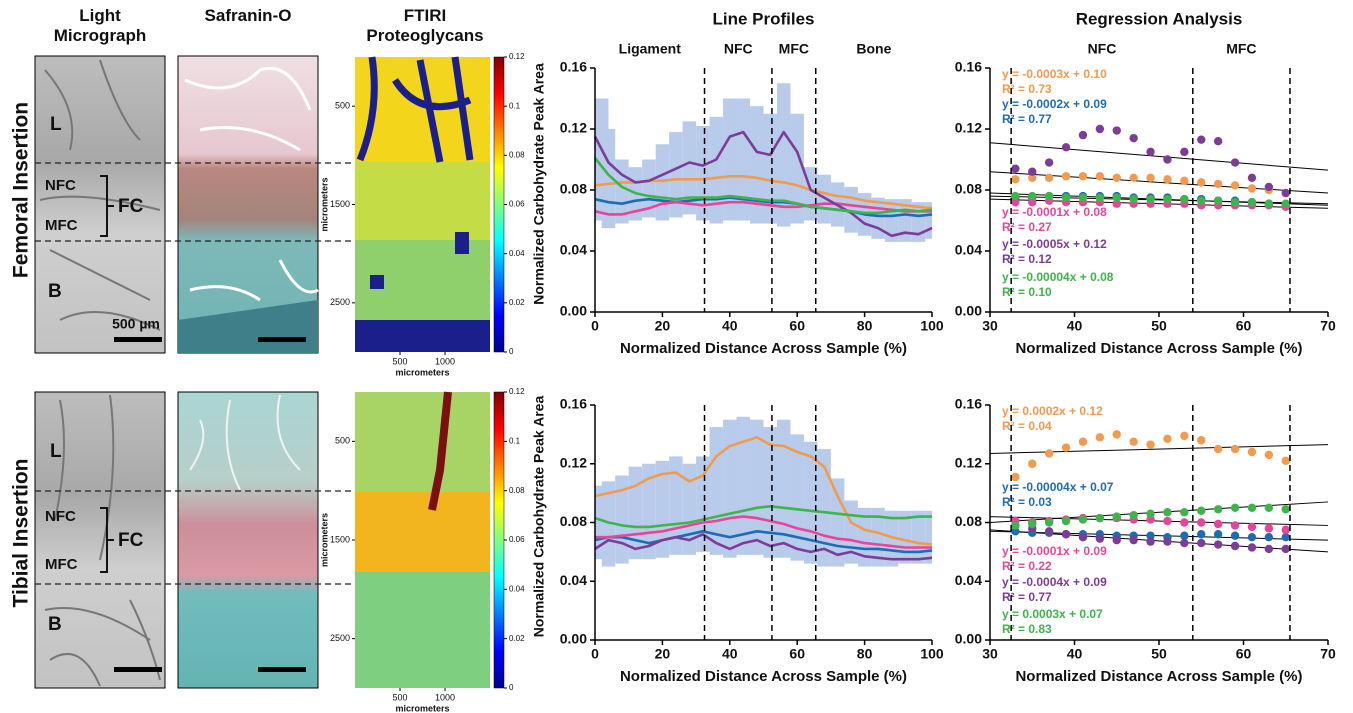 The height and width of the screenshot is (713, 1353). Describe the element at coordinates (968, 250) in the screenshot. I see `y-tick-label: 0.04` at that location.